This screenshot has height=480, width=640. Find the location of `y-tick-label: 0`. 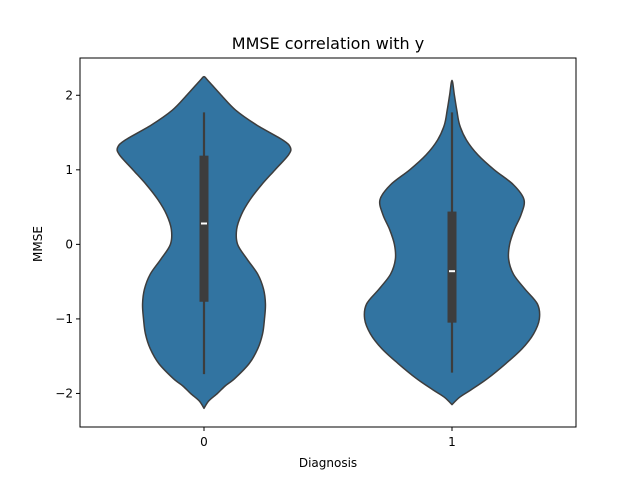

y-tick-label: 0 is located at coordinates (69, 244).